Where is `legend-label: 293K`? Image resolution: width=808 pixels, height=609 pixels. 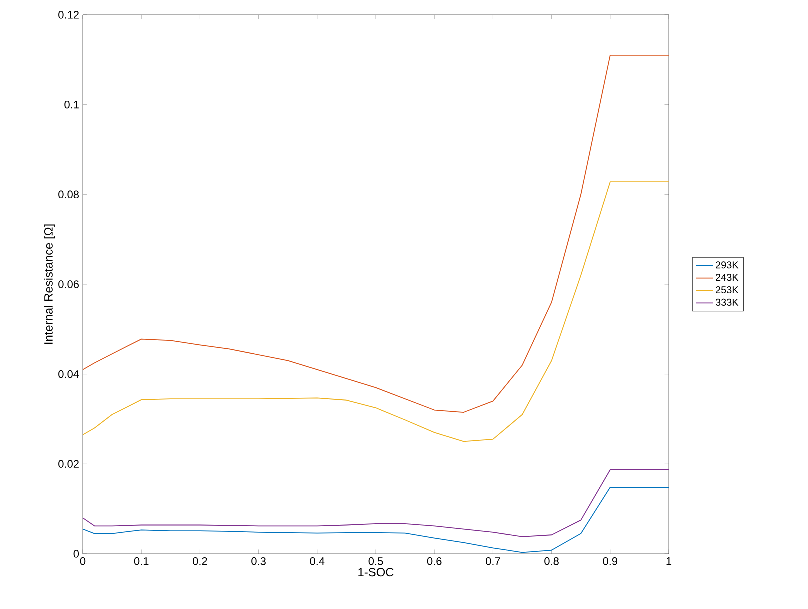 legend-label: 293K is located at coordinates (727, 265).